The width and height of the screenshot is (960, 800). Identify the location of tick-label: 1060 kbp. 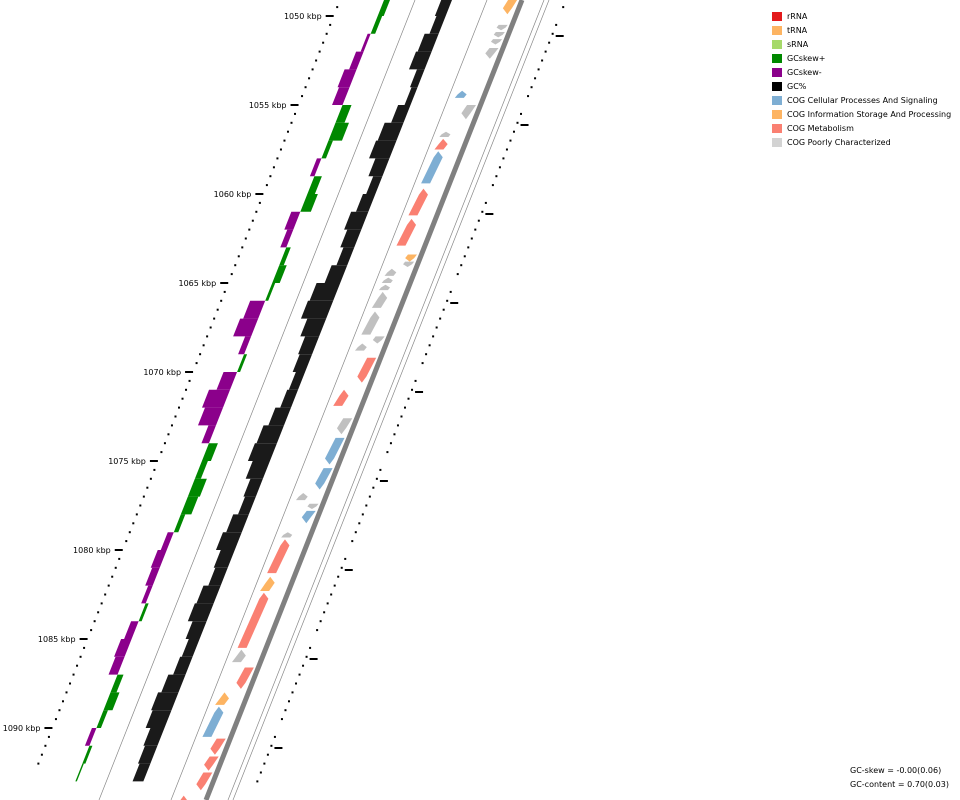
(233, 194).